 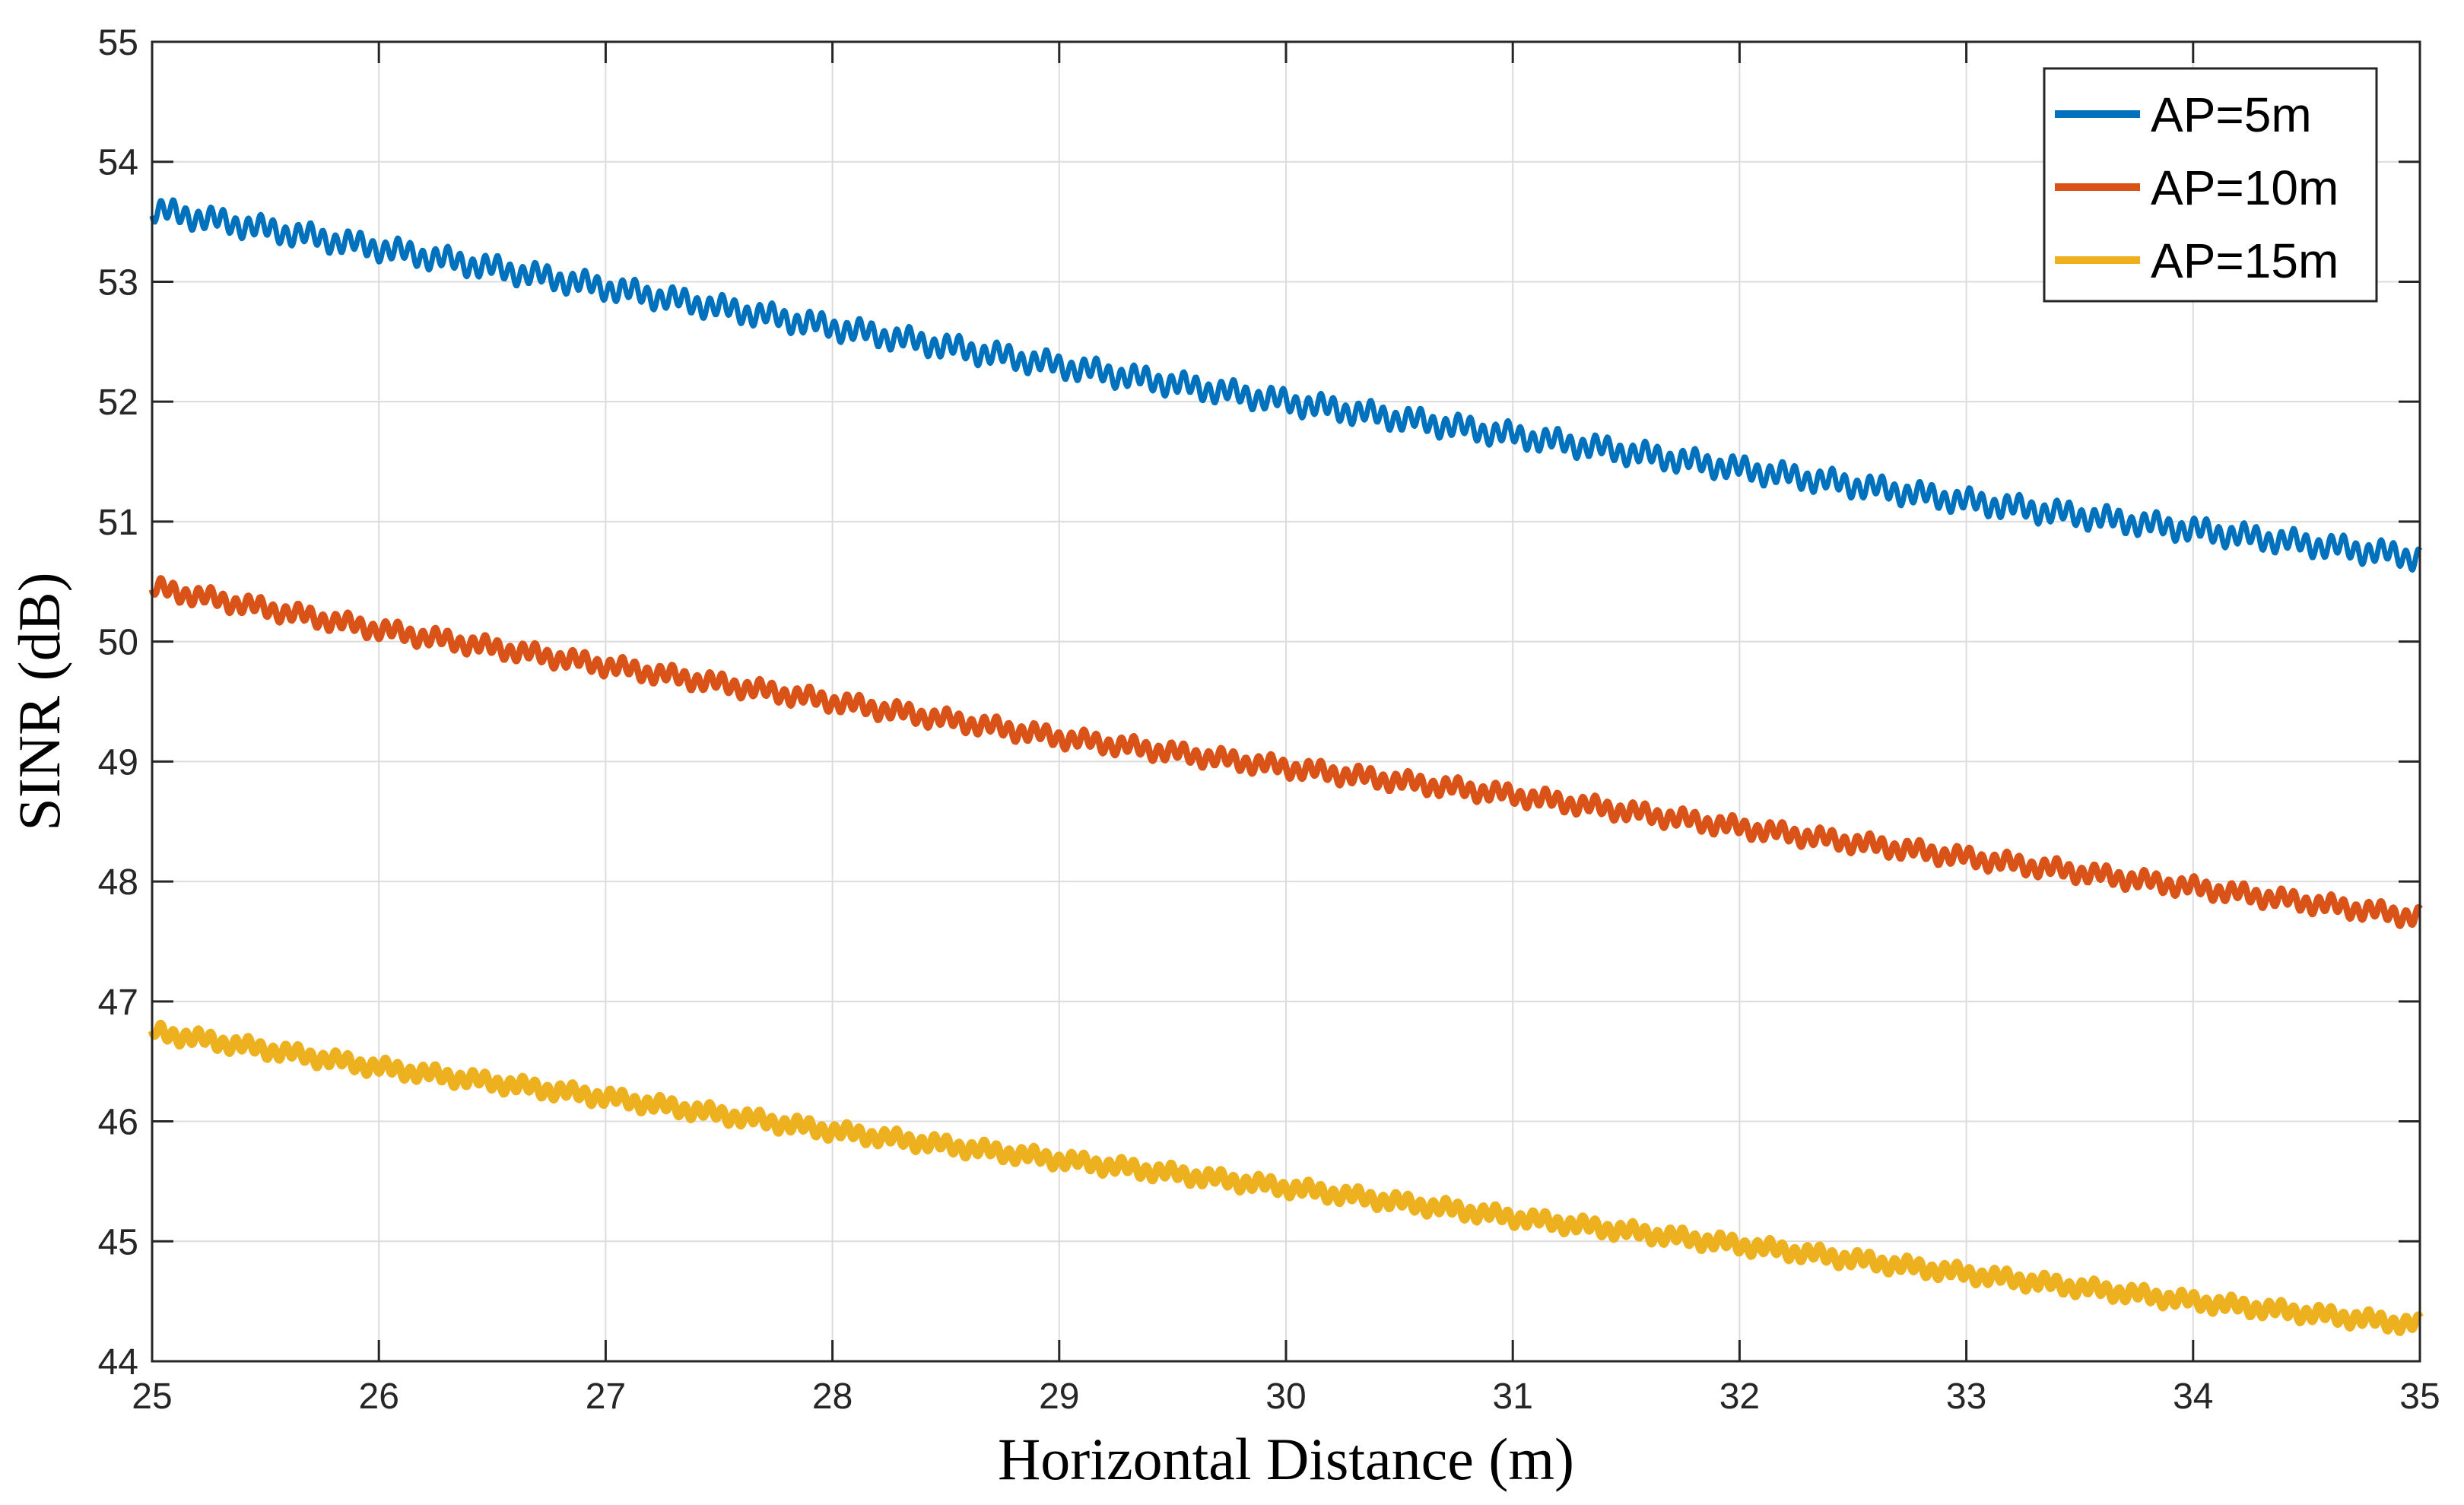 I want to click on x-tick-label: 33, so click(x=1966, y=1396).